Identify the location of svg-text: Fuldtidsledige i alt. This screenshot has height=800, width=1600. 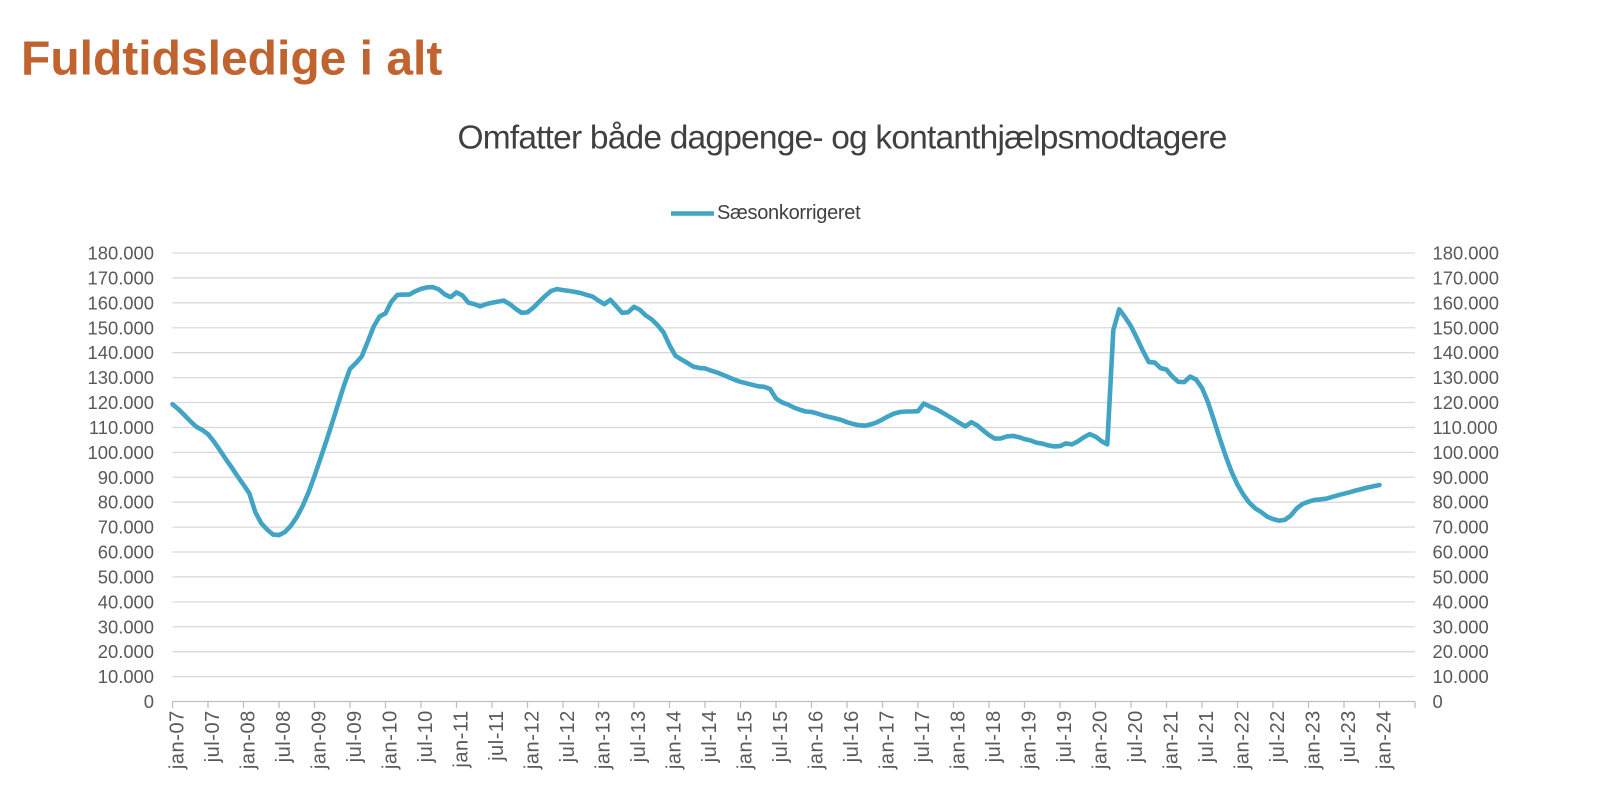
(231, 59).